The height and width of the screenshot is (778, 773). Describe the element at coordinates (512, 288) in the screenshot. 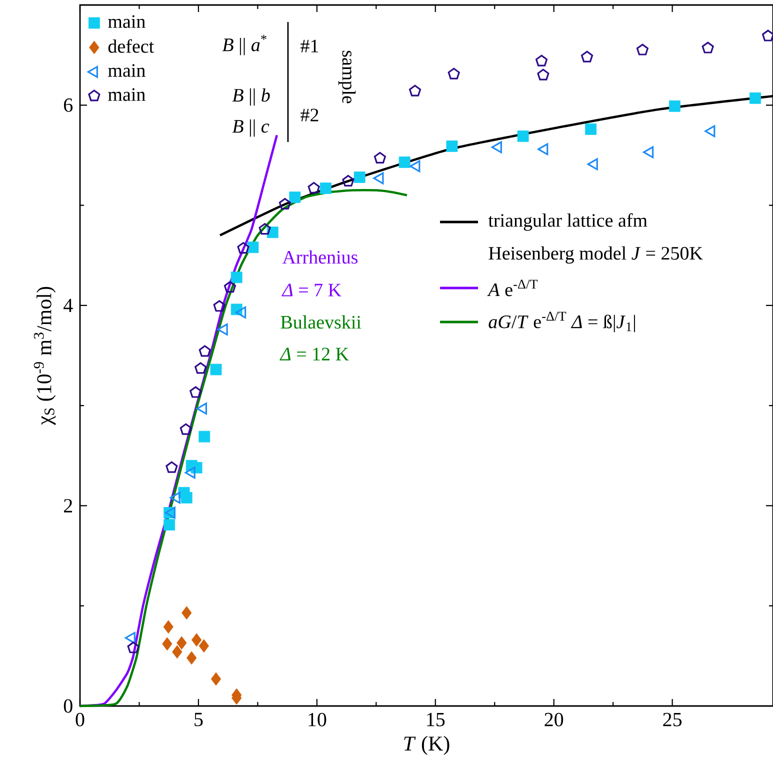

I see `legend-label: A e$^{-Δ/T}$` at that location.